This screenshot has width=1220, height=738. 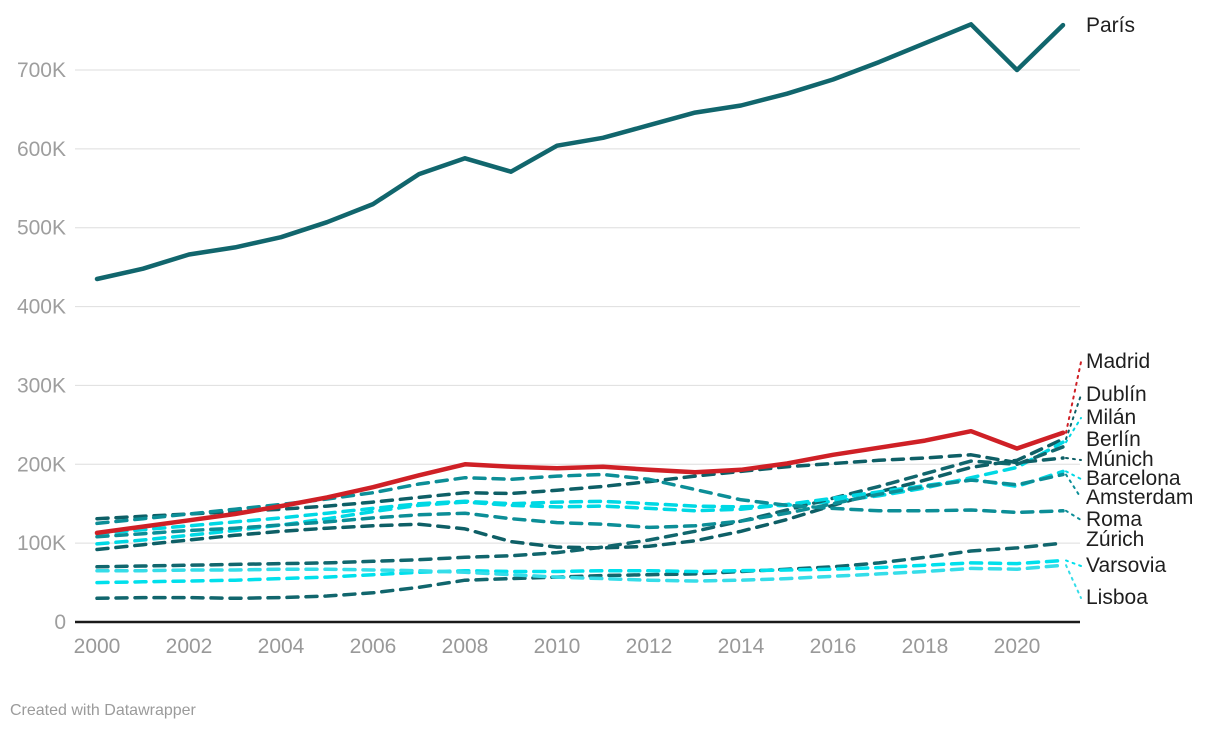 I want to click on series-label-milan: Milán, so click(x=1111, y=417).